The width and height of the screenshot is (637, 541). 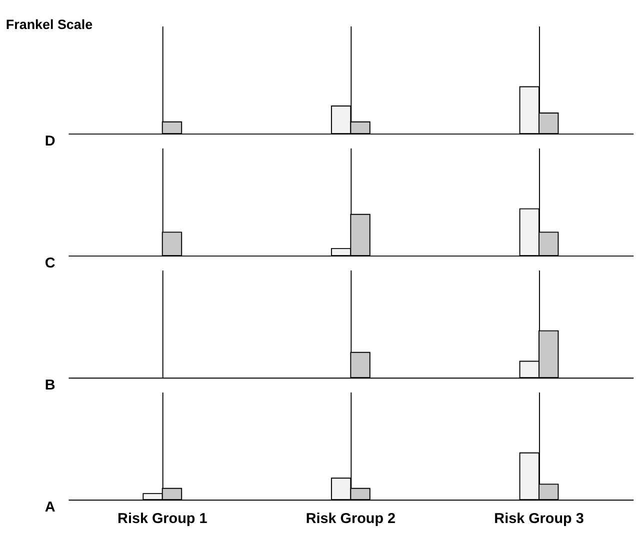 I want to click on y-axis-title: B, so click(x=50, y=386).